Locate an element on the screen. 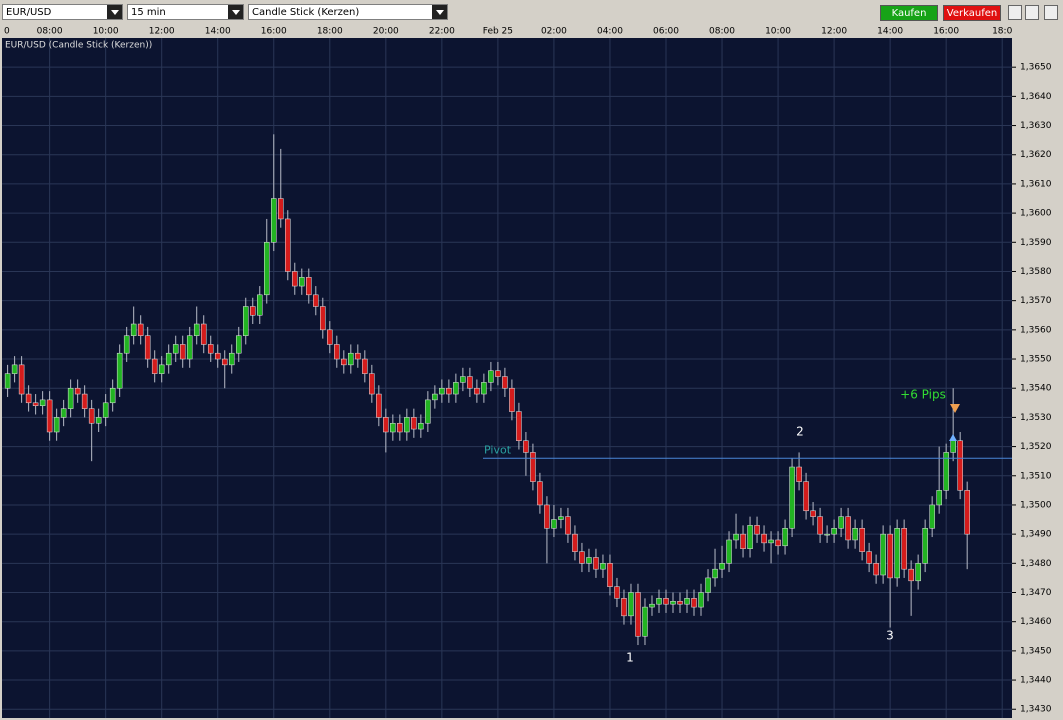 Image resolution: width=1063 pixels, height=720 pixels. annotation: 3 is located at coordinates (890, 636).